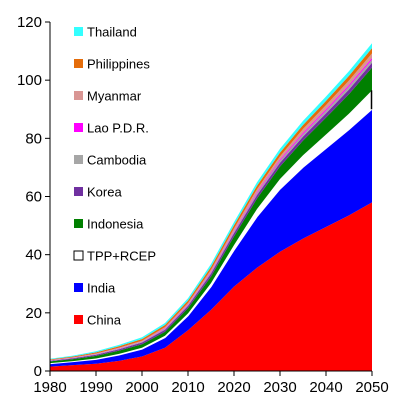  What do you see at coordinates (121, 256) in the screenshot?
I see `legend-label-tpp-rcep: TPP+RCEP` at bounding box center [121, 256].